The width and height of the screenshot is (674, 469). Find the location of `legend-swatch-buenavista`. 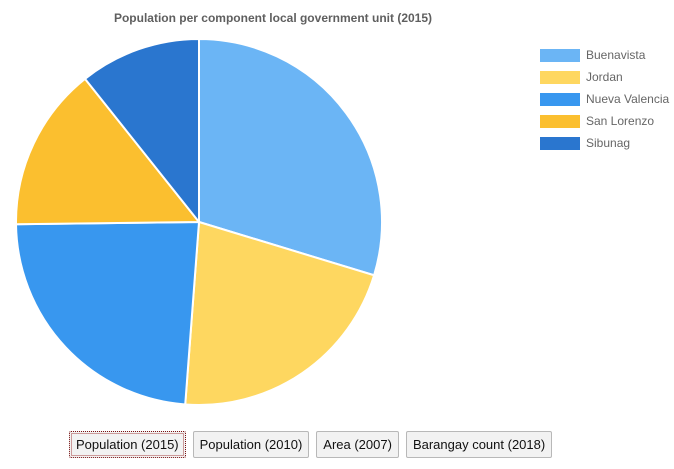

legend-swatch-buenavista is located at coordinates (560, 55).